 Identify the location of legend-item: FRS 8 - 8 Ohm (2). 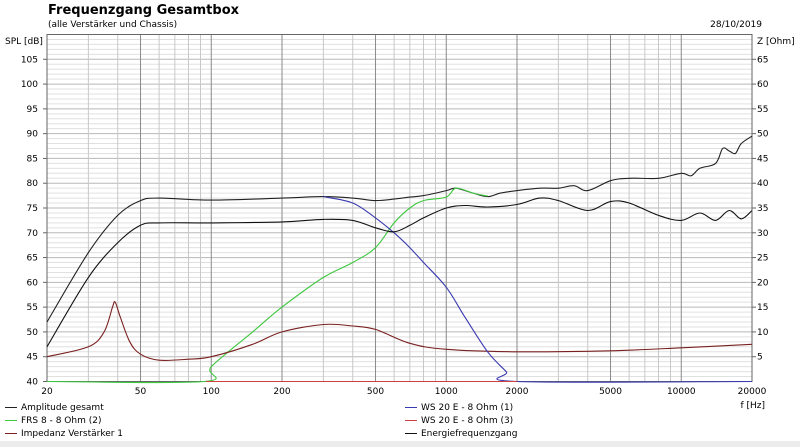
(64, 420).